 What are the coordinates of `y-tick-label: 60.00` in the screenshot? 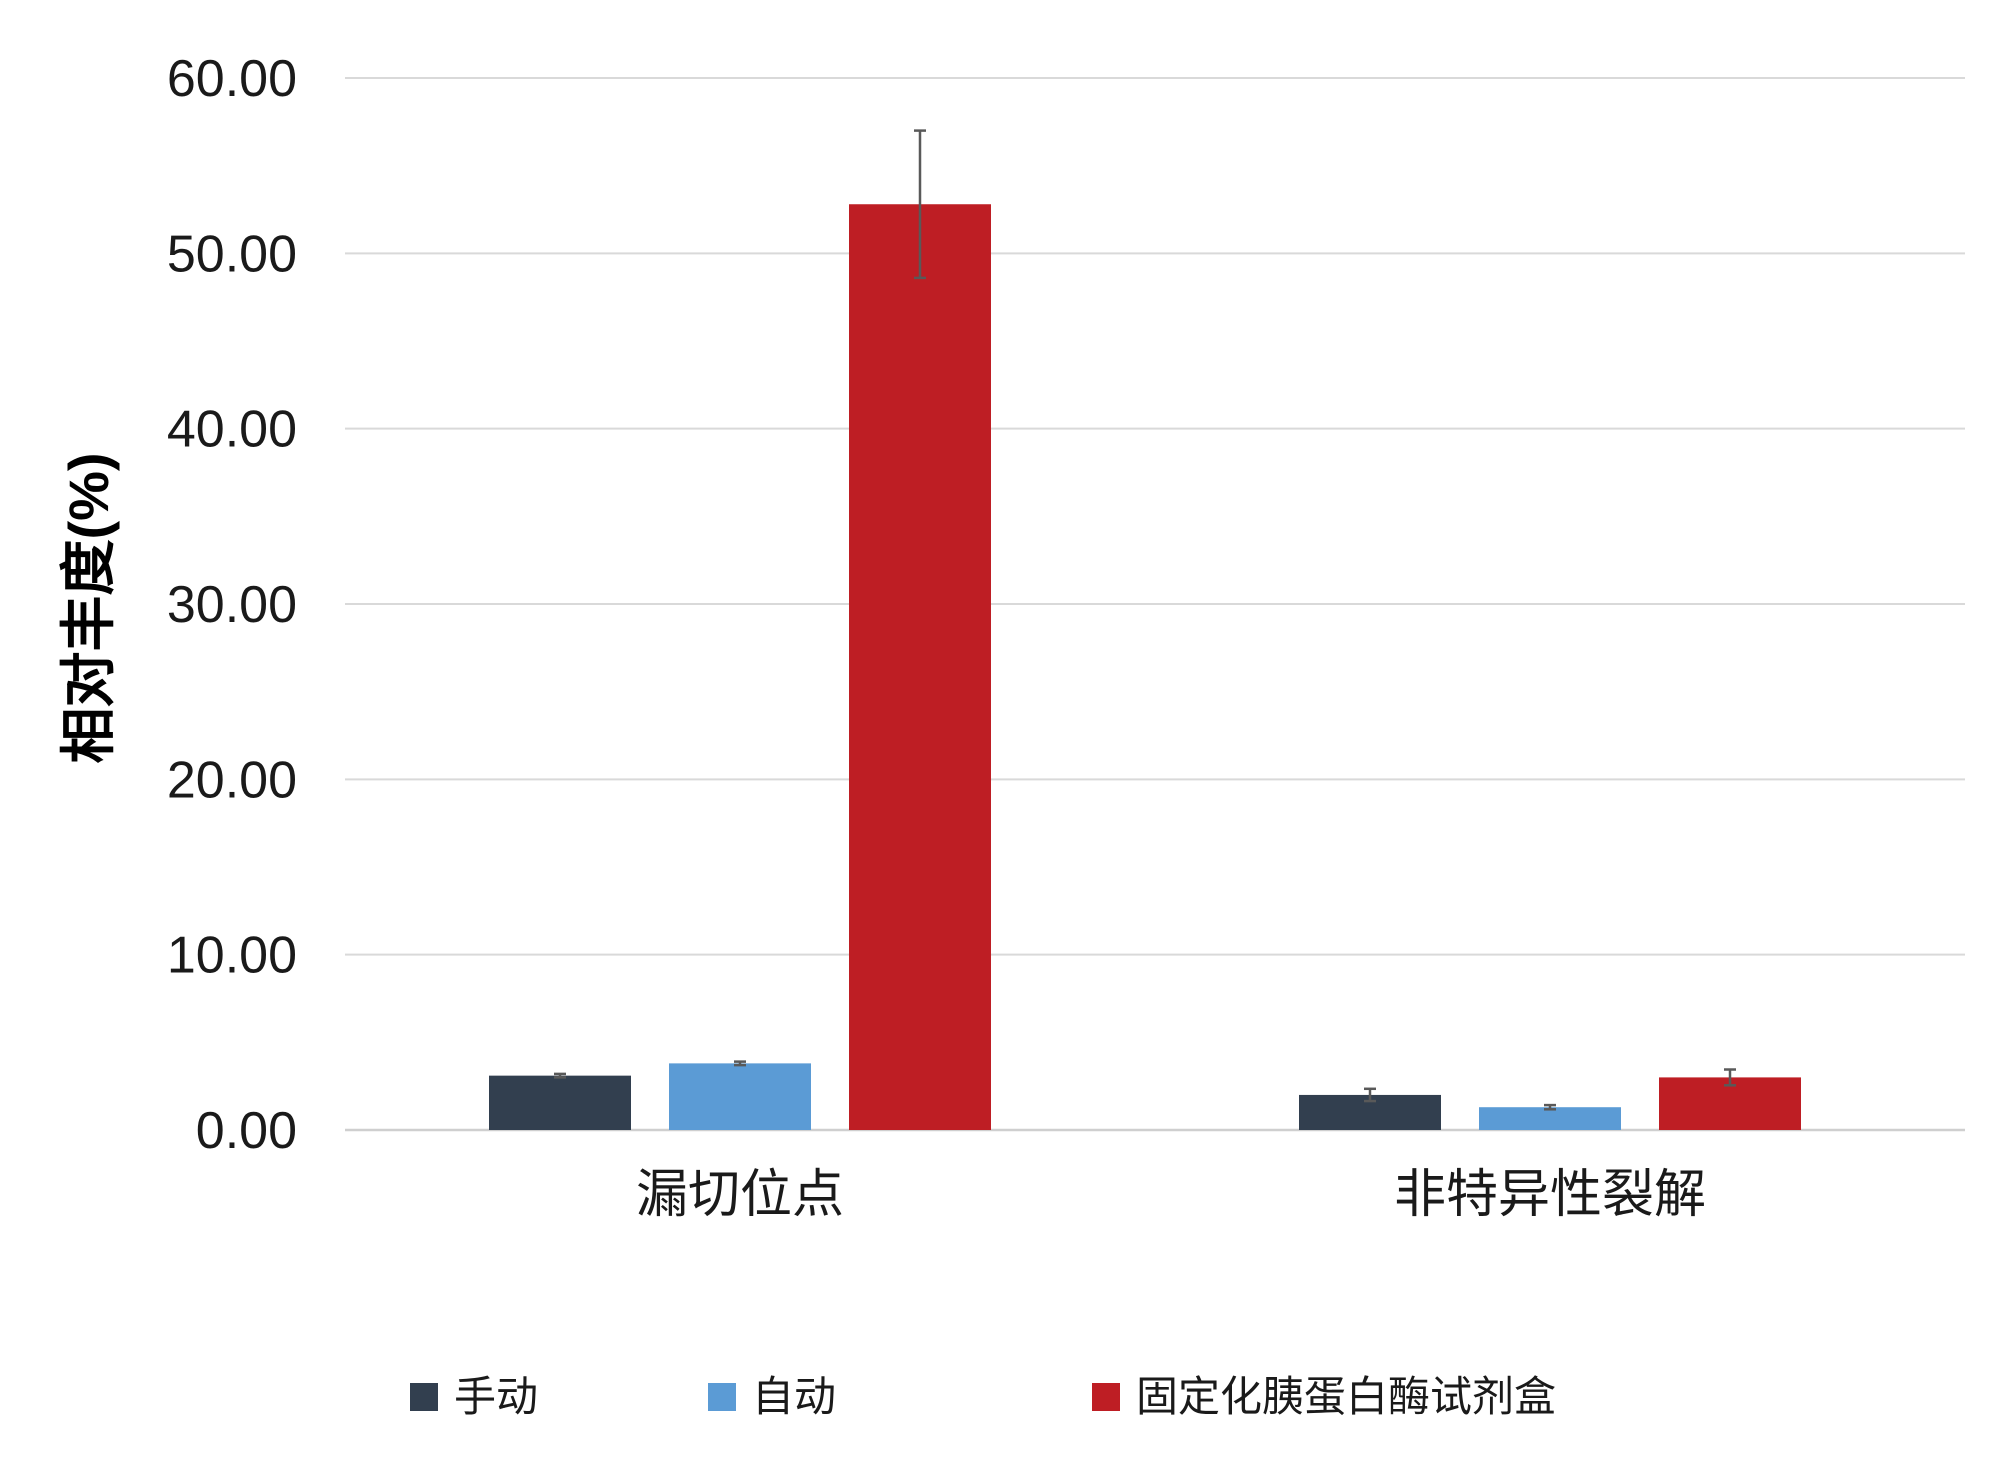 It's located at (232, 79).